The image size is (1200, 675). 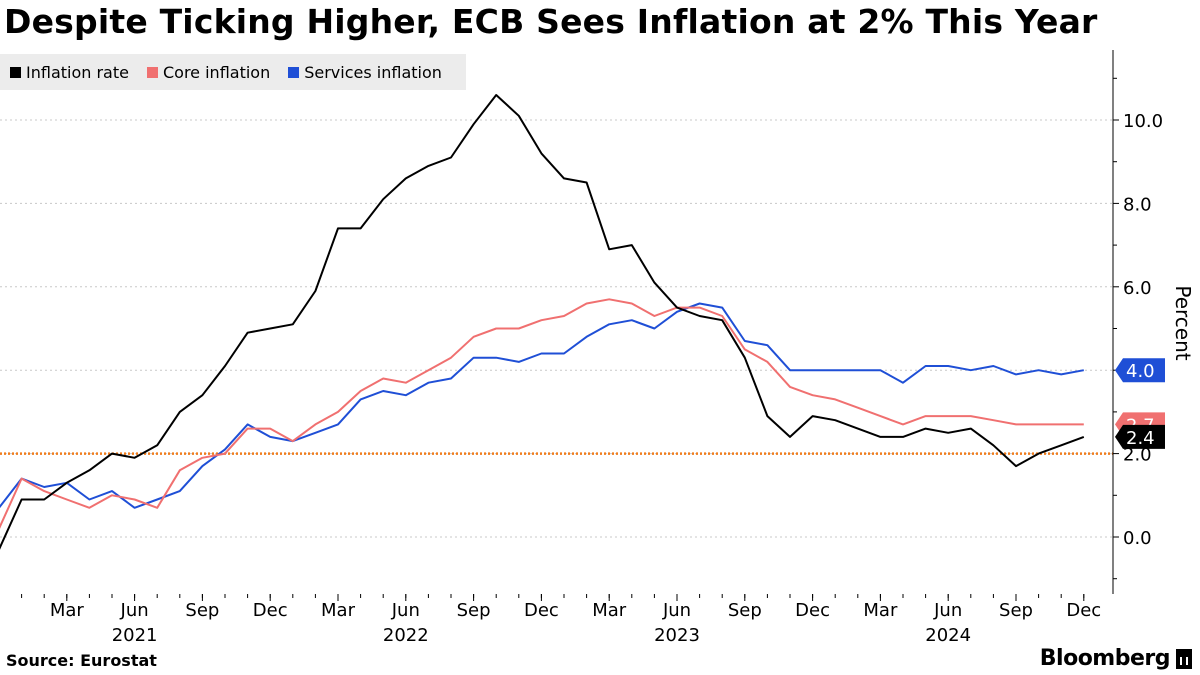 I want to click on x-tick-label-2024-03: Mar, so click(x=880, y=610).